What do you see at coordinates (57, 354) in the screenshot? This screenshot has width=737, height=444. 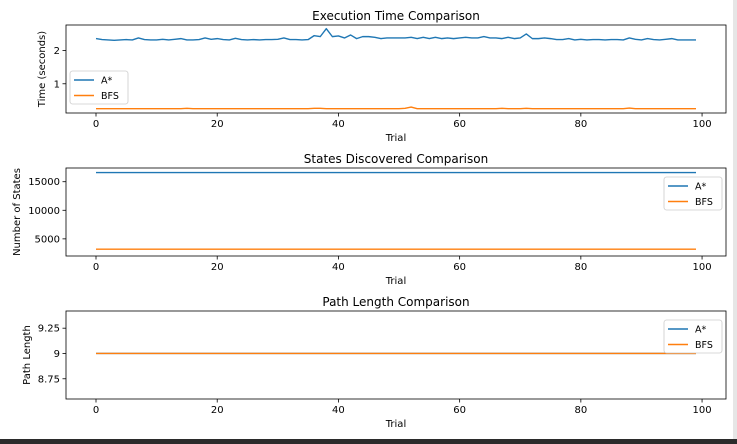 I see `y-tick-label: 9` at bounding box center [57, 354].